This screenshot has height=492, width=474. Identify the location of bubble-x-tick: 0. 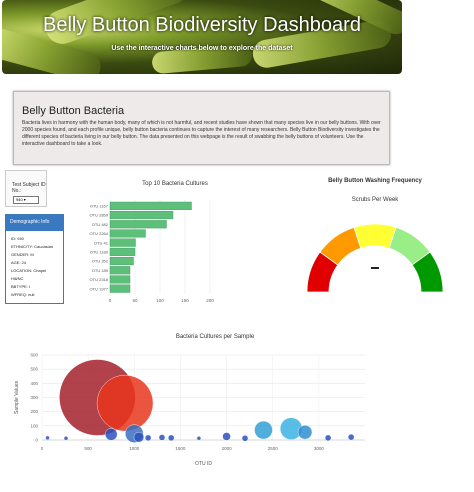
(42, 448).